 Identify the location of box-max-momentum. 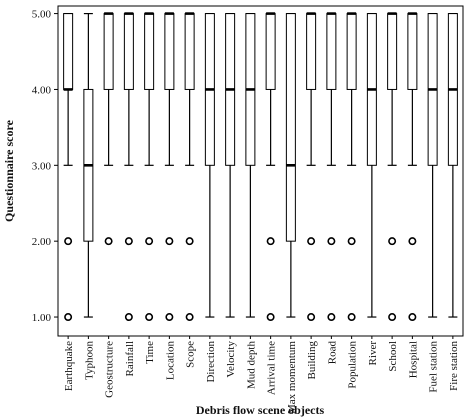
(290, 165).